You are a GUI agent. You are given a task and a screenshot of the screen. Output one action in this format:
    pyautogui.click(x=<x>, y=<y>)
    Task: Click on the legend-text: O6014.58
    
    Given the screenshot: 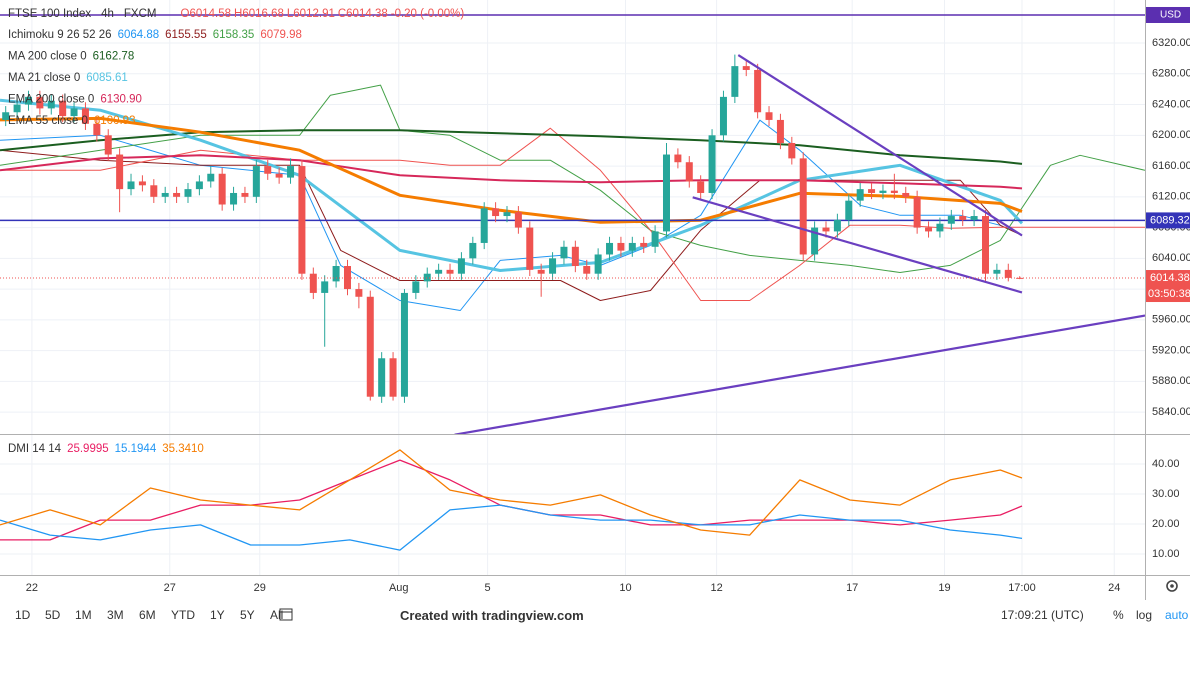 What is the action you would take?
    pyautogui.click(x=206, y=14)
    